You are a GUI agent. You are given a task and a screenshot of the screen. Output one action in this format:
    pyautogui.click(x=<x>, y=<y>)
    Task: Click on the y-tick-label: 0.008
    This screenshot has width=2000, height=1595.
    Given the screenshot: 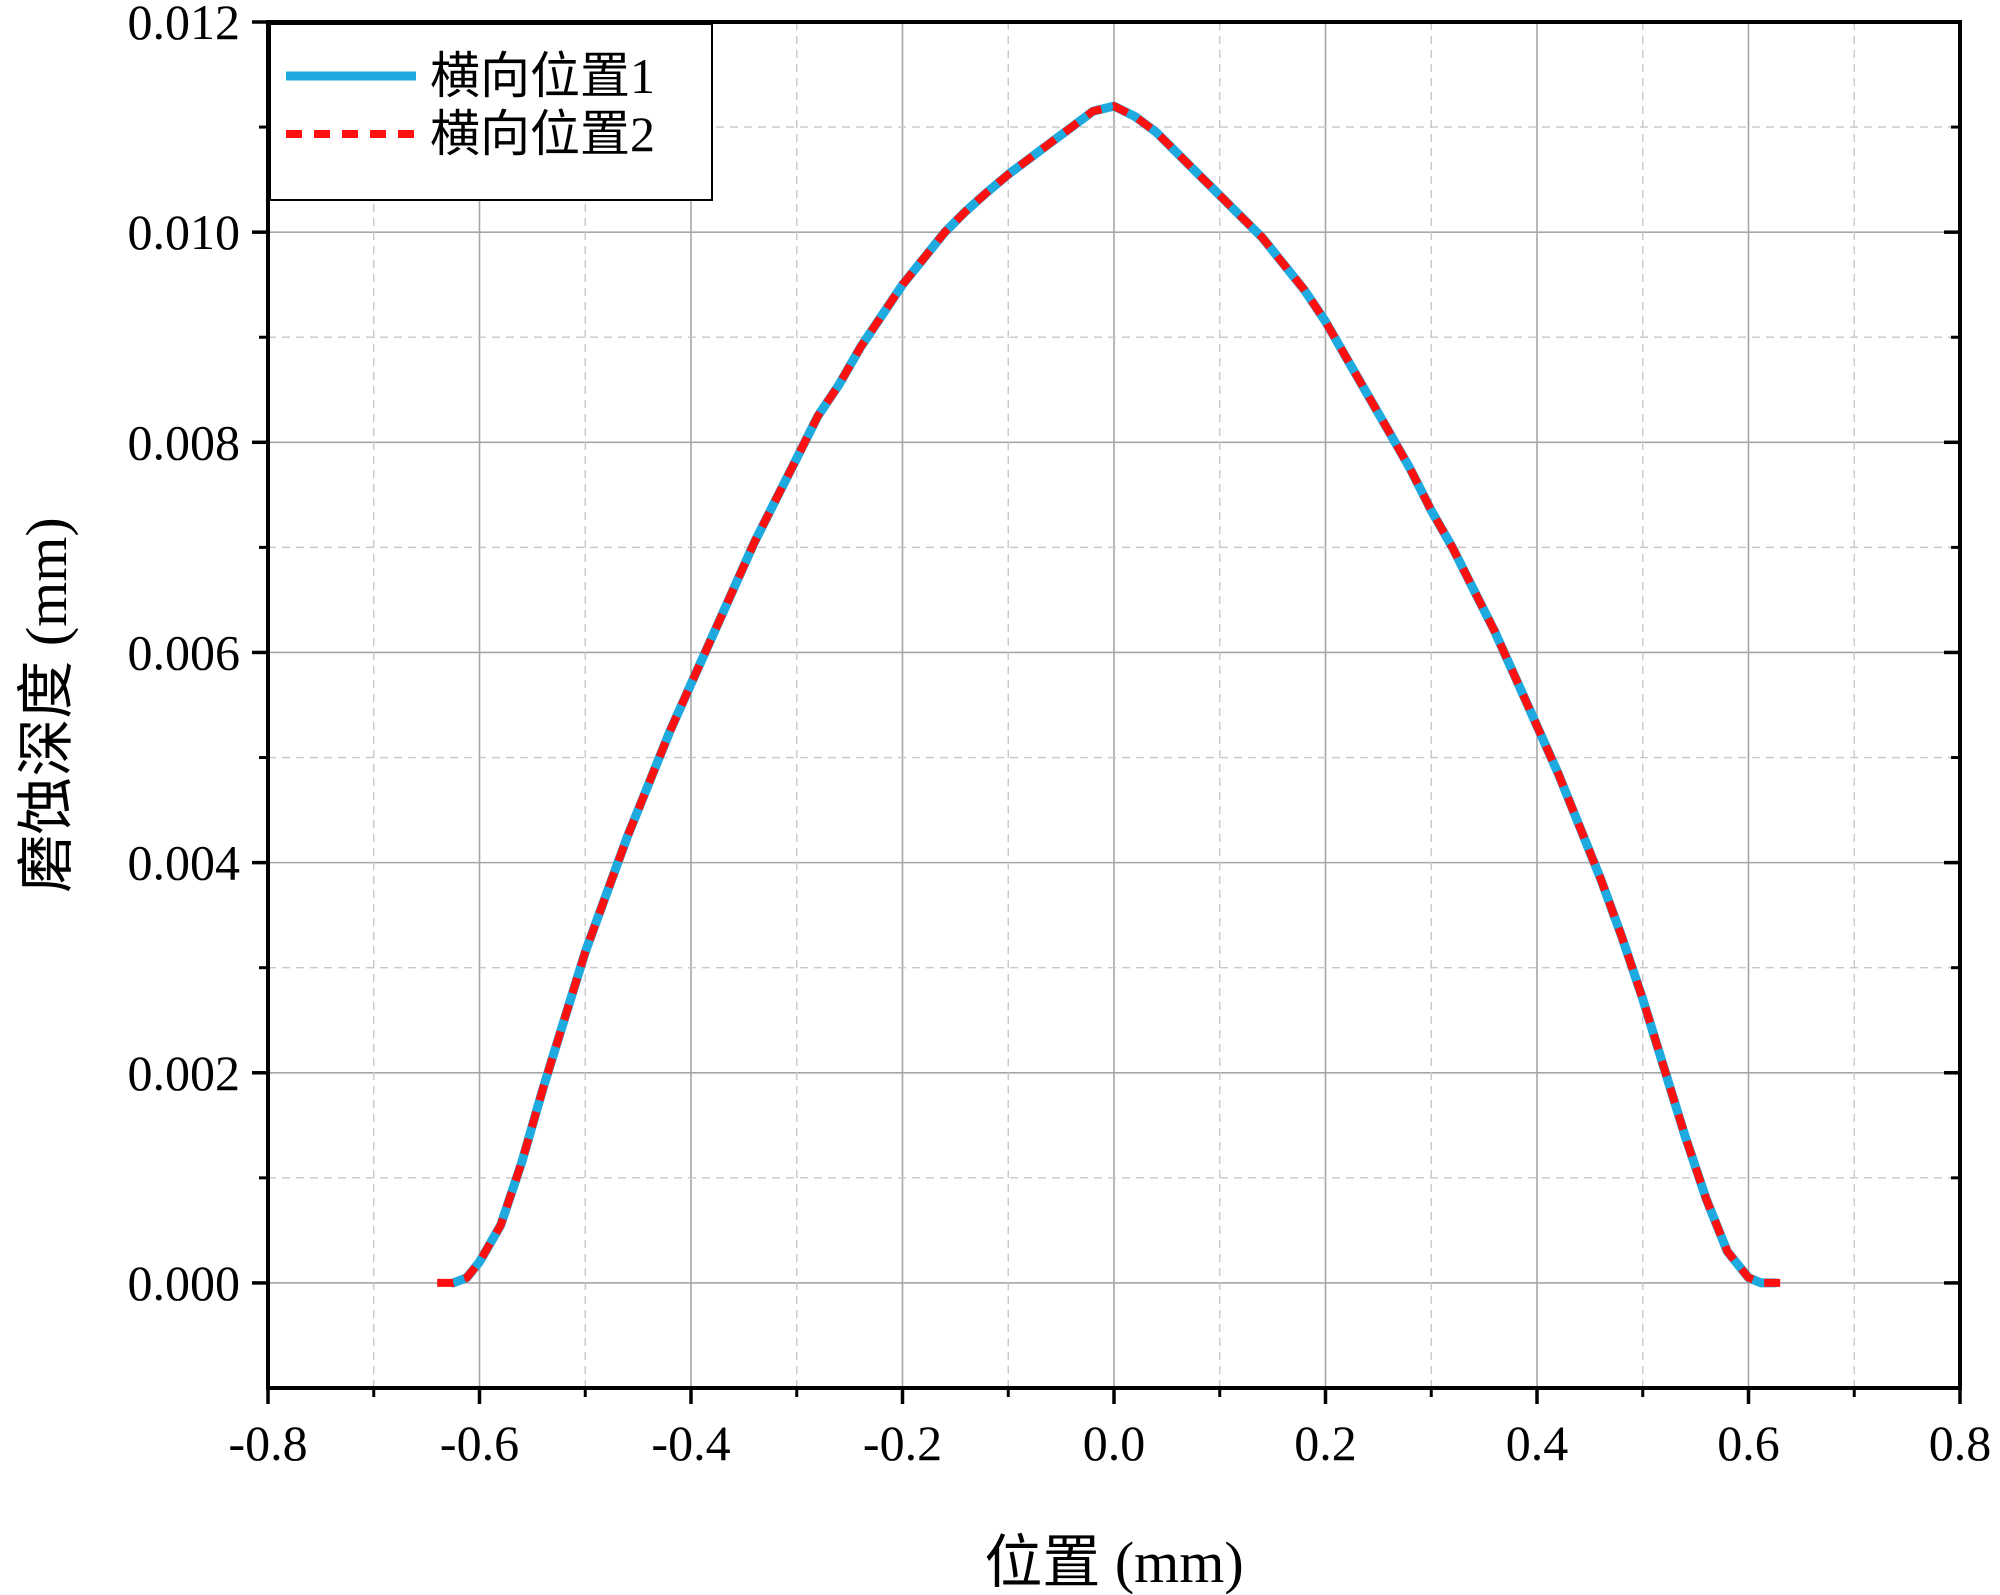 What is the action you would take?
    pyautogui.click(x=184, y=442)
    